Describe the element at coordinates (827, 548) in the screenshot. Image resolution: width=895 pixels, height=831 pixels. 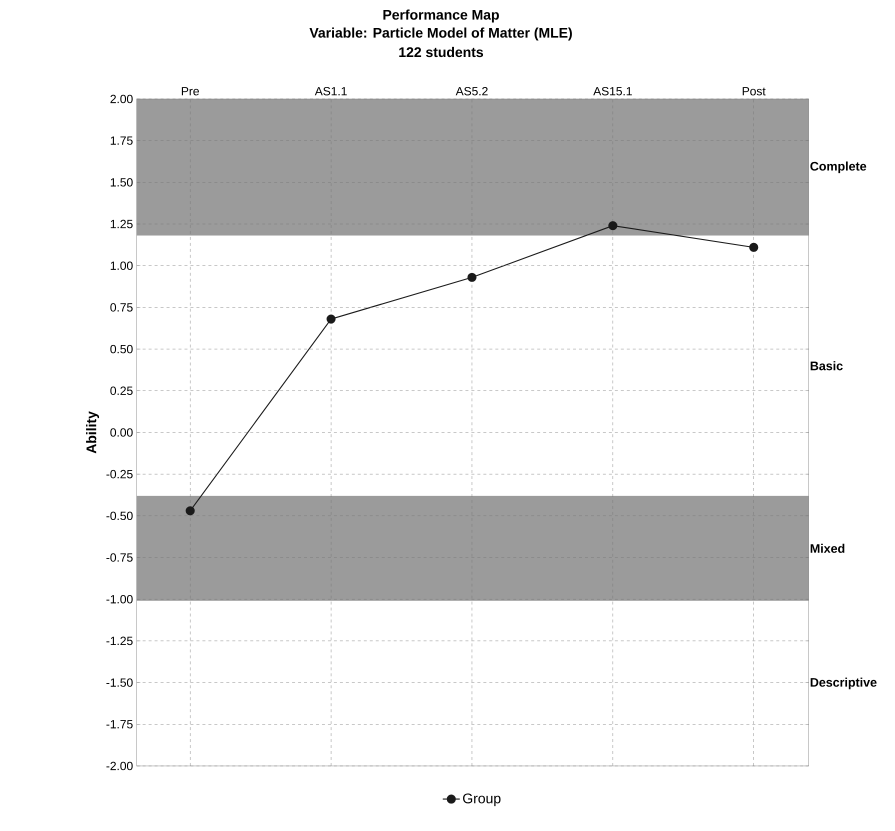
I see `band-label: Mixed` at that location.